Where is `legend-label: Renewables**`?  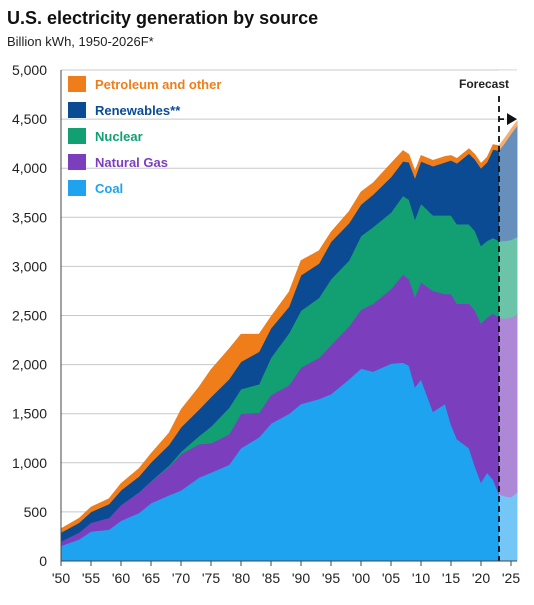 legend-label: Renewables** is located at coordinates (138, 110).